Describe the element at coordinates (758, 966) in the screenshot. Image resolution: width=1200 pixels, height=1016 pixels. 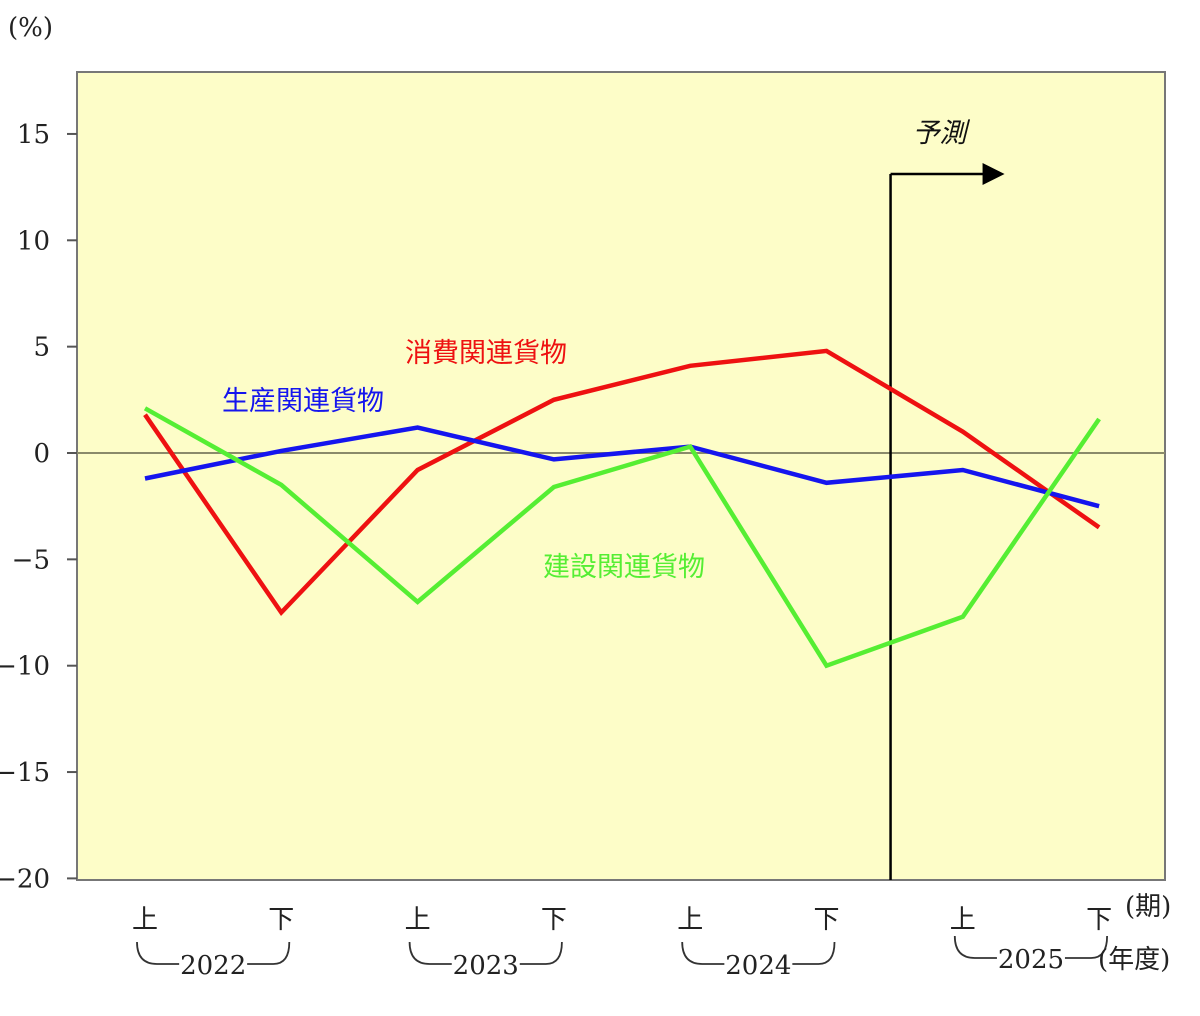
I see `year-group-label: 2024` at that location.